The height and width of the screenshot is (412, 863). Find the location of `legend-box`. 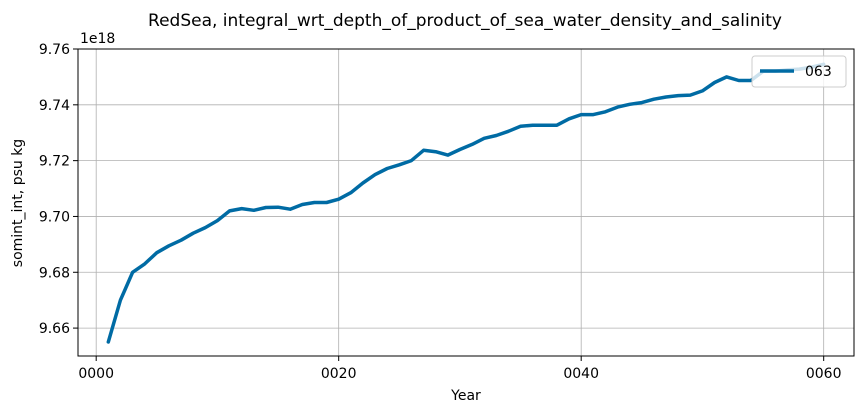

legend-box is located at coordinates (799, 71).